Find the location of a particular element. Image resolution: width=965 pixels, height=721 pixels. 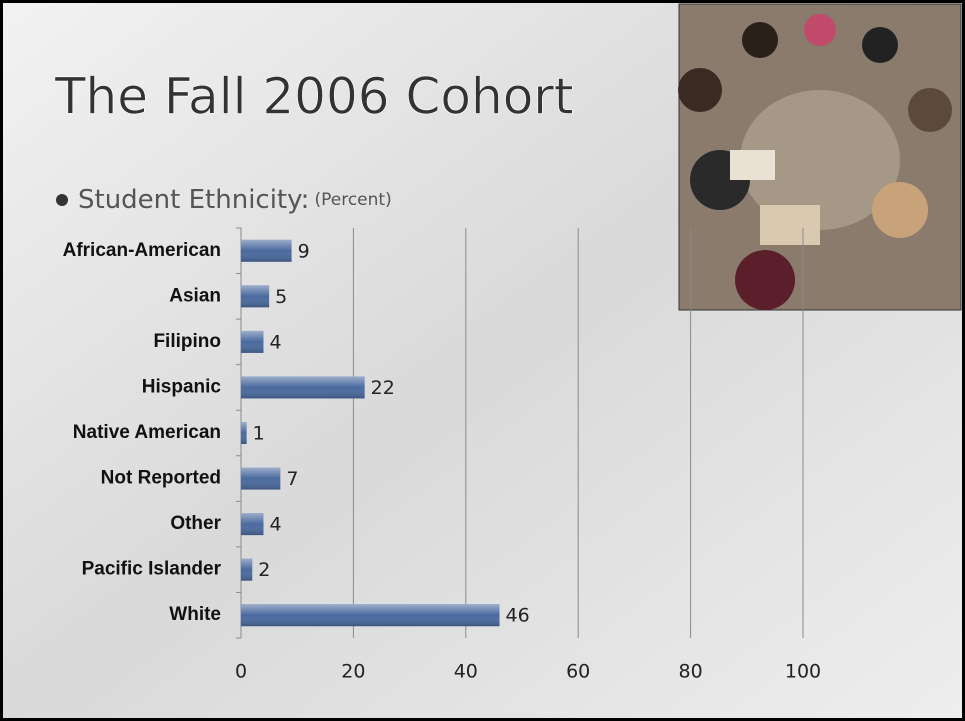

subtitle: Student Ethnicity: (Percent) is located at coordinates (235, 200).